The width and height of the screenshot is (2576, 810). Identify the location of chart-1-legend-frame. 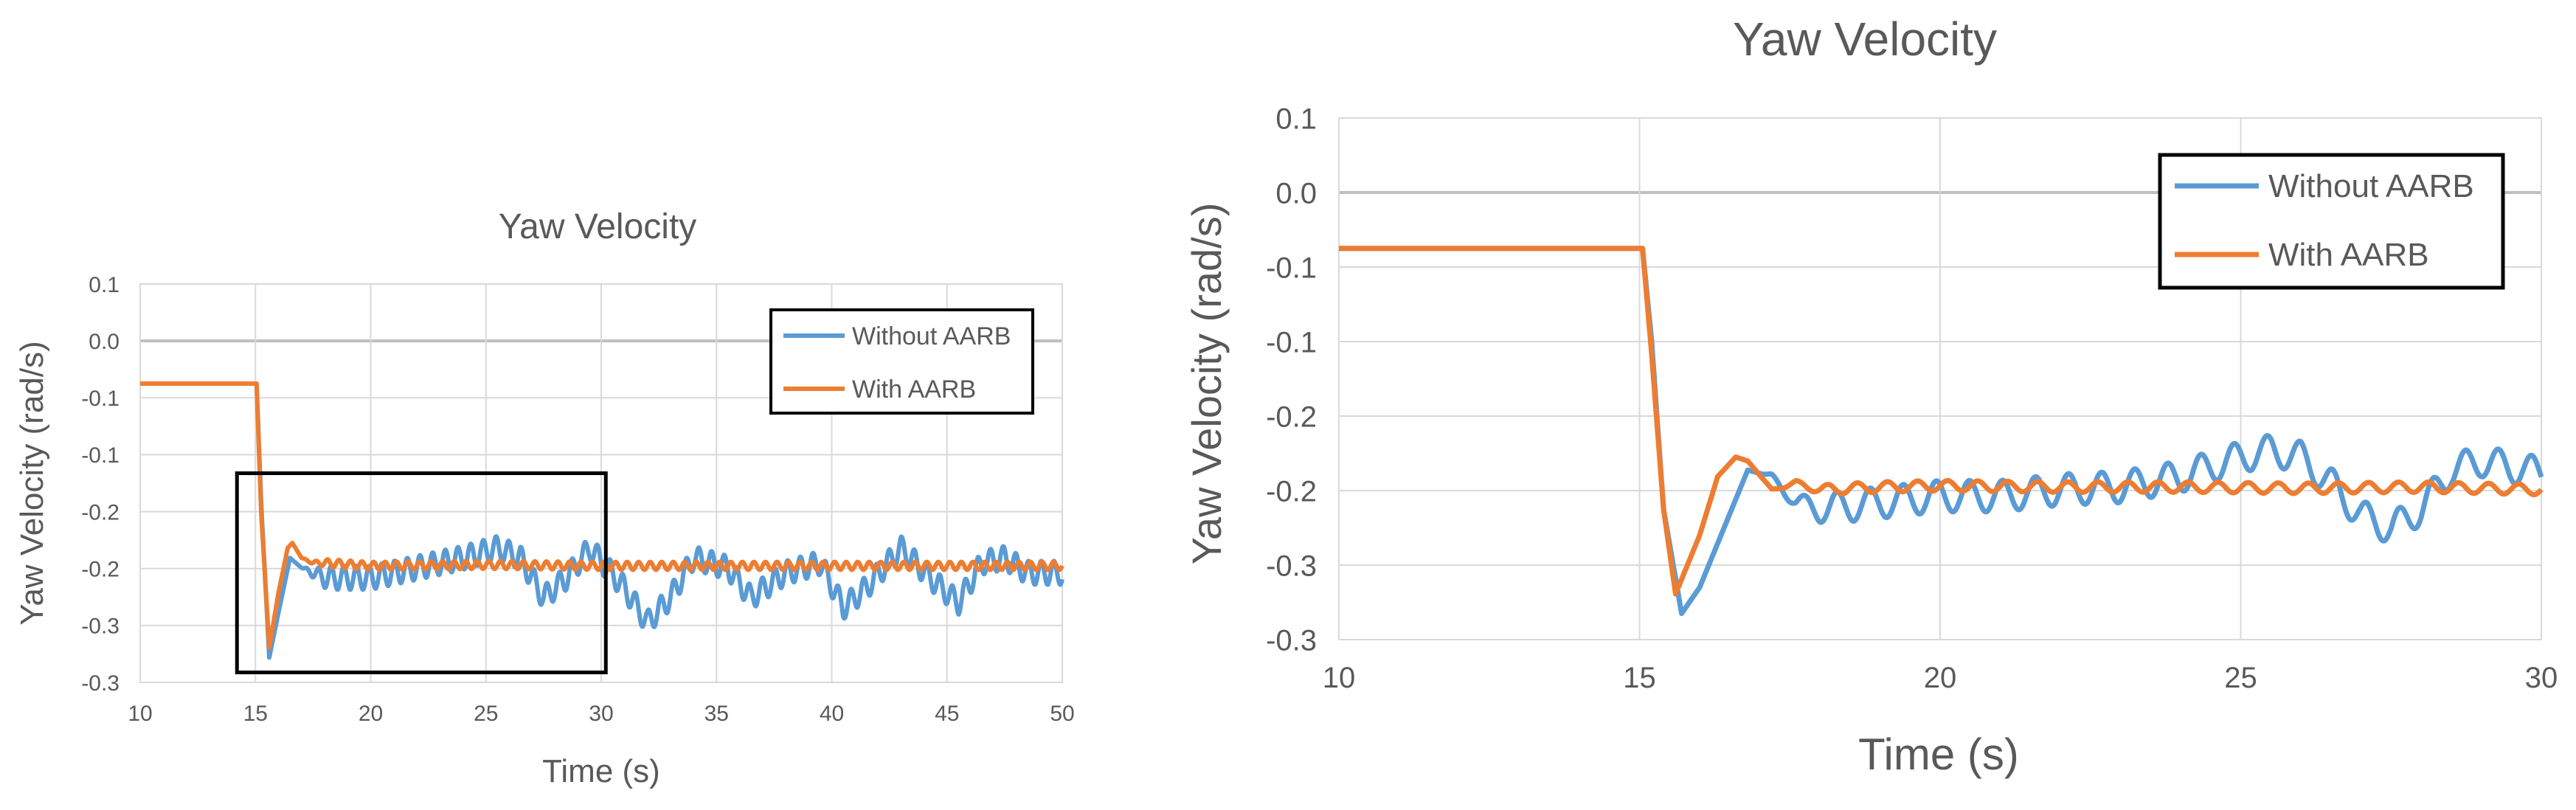
(901, 362).